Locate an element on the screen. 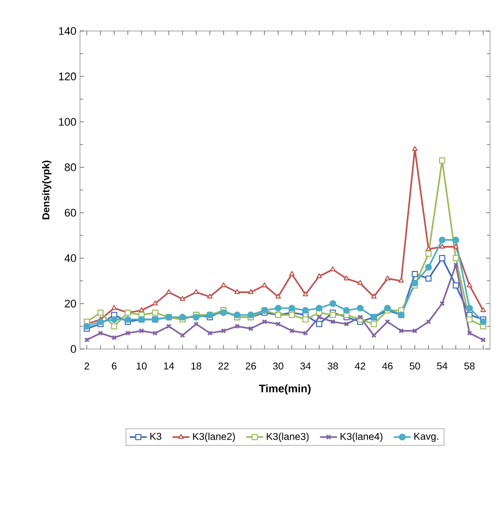 The height and width of the screenshot is (524, 502). x-tick-label: 58 is located at coordinates (469, 366).